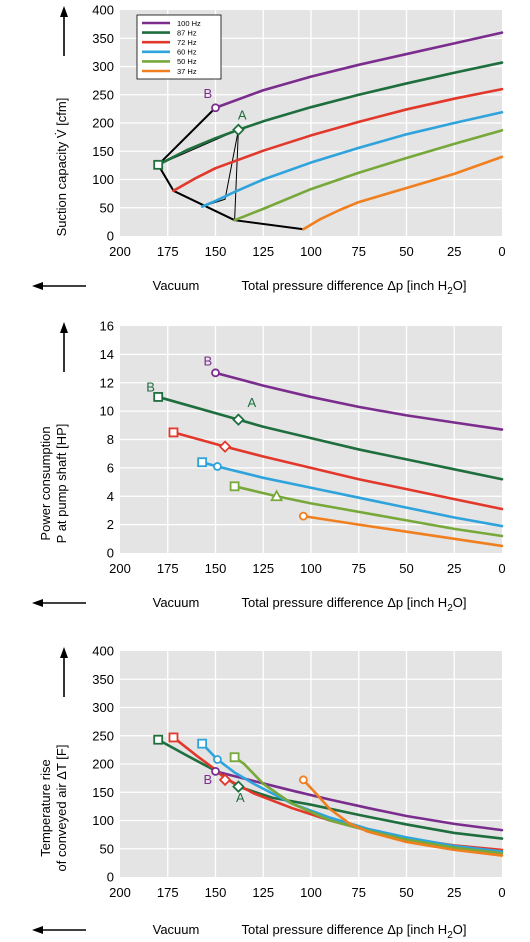  What do you see at coordinates (208, 361) in the screenshot?
I see `chart2-annotation-B-0: B` at bounding box center [208, 361].